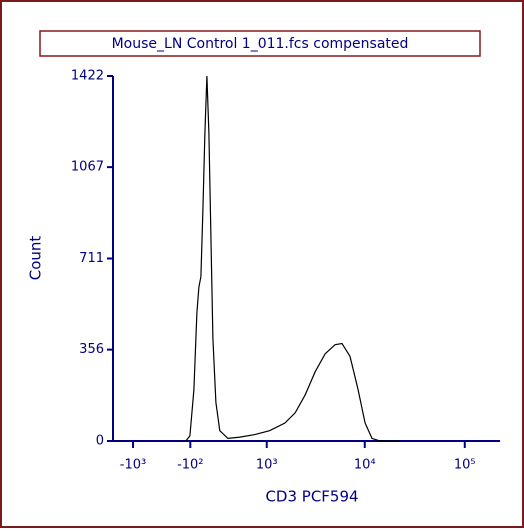 This screenshot has width=524, height=532. I want to click on x-axis-label: CD3 PCF594, so click(311, 497).